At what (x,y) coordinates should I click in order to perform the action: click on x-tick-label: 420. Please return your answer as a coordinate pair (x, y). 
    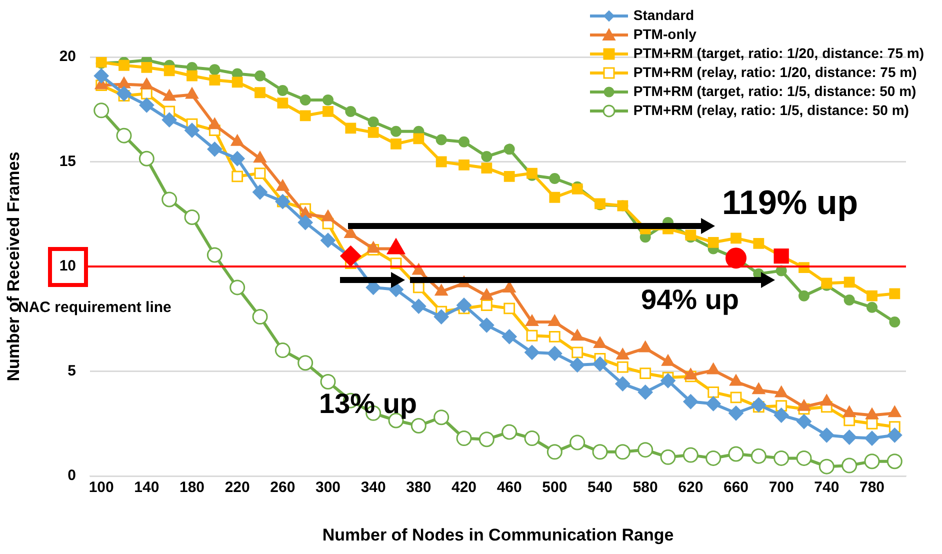
    Looking at the image, I should click on (464, 487).